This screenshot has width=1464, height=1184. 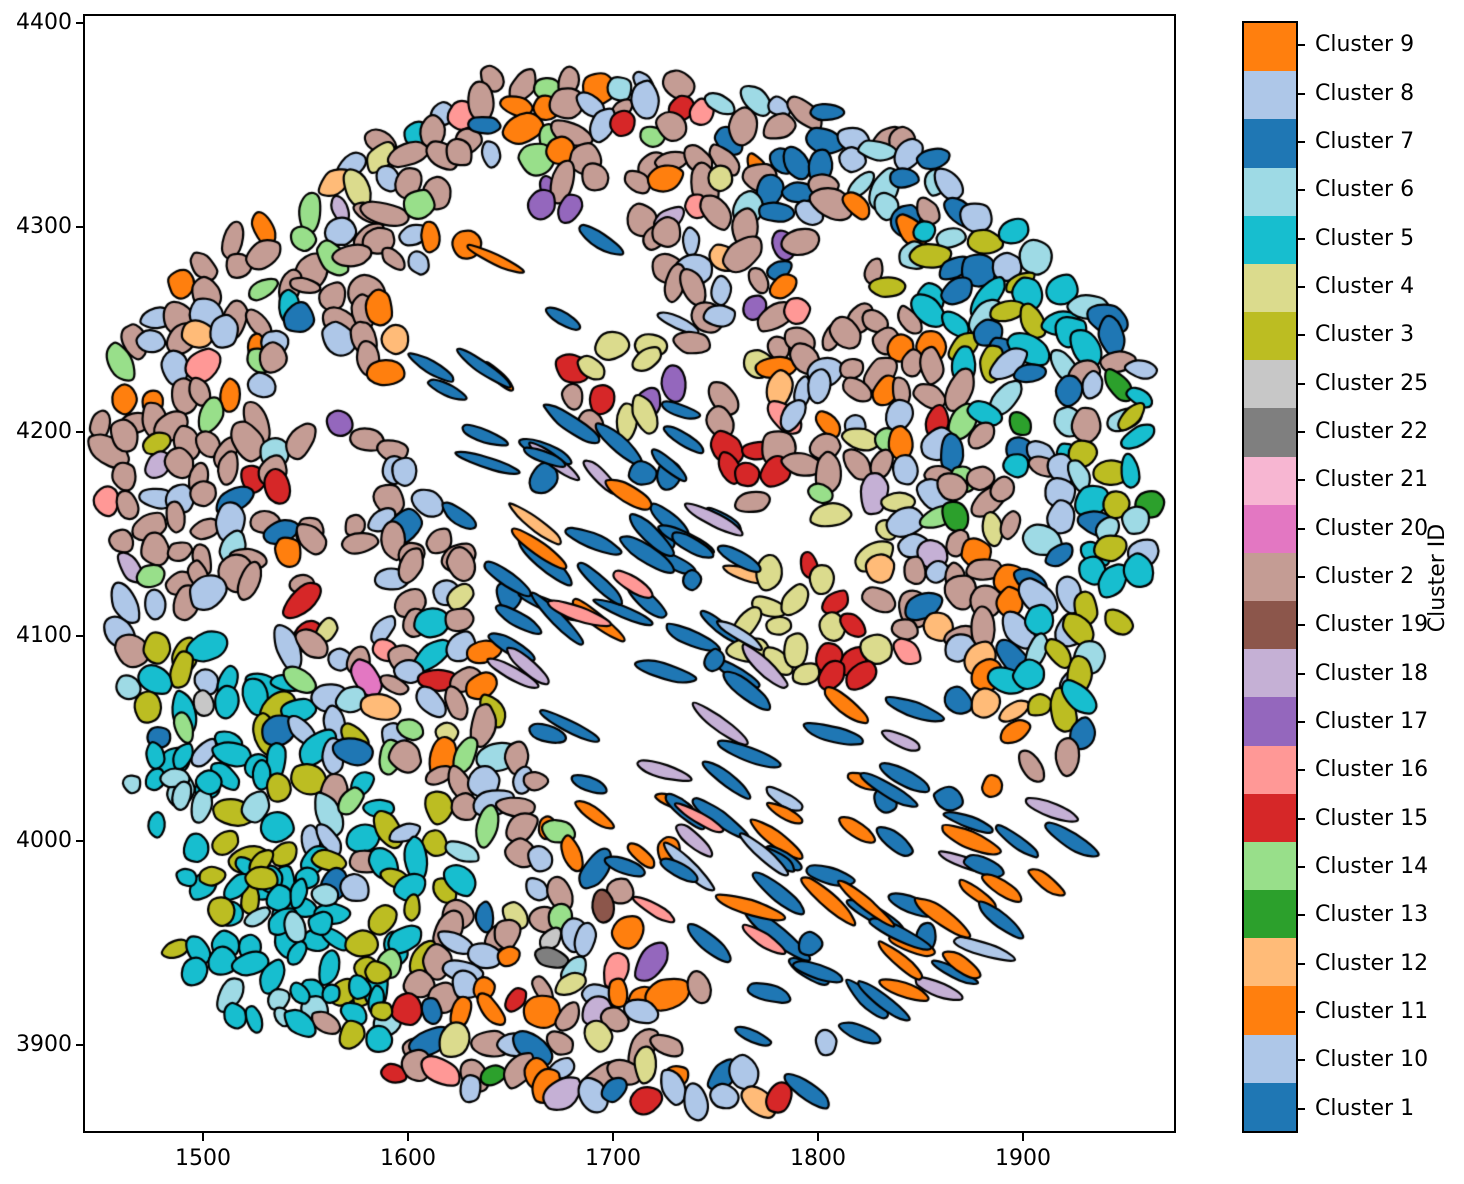 I want to click on colorbar-label-cluster-18: Cluster 18, so click(x=1372, y=673).